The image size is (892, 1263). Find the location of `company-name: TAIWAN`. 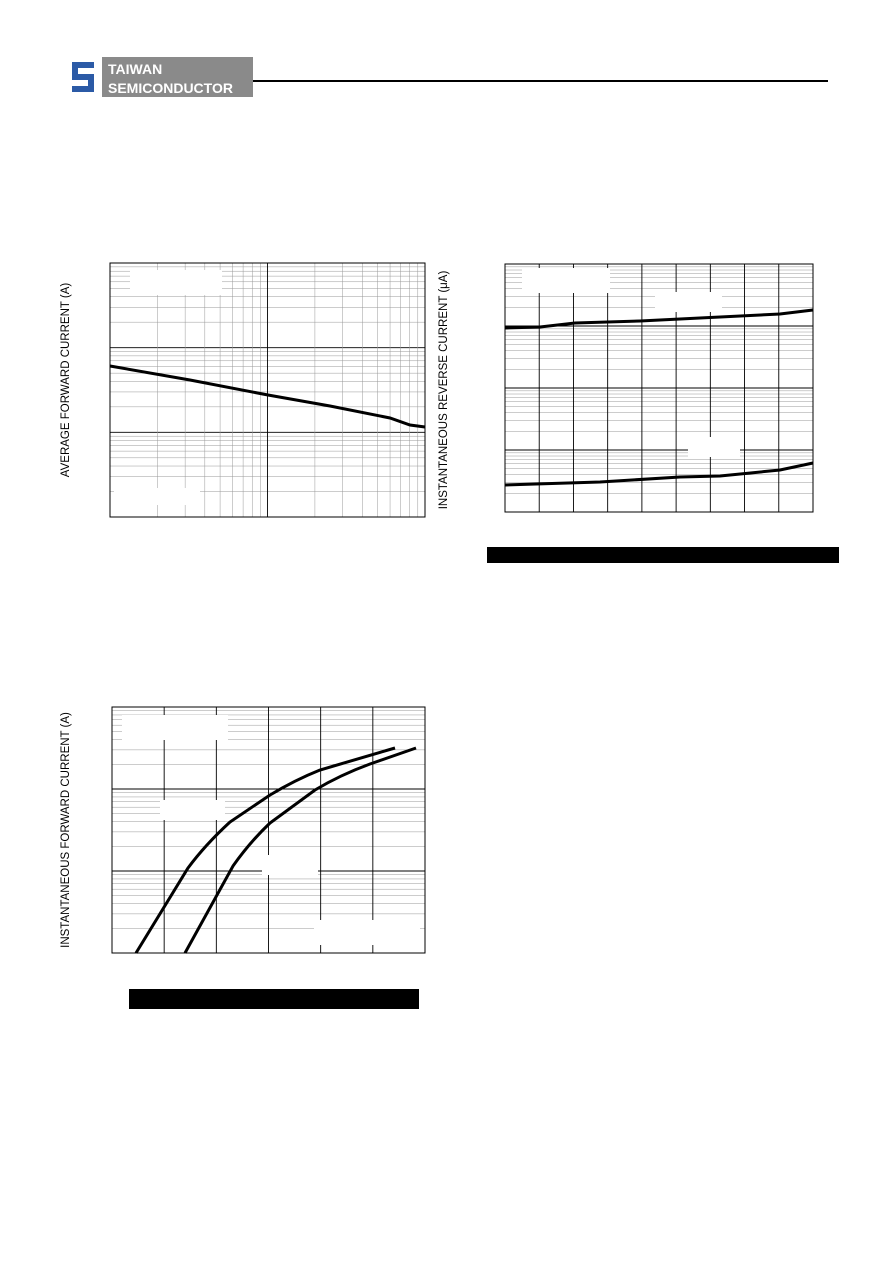

company-name: TAIWAN is located at coordinates (135, 69).